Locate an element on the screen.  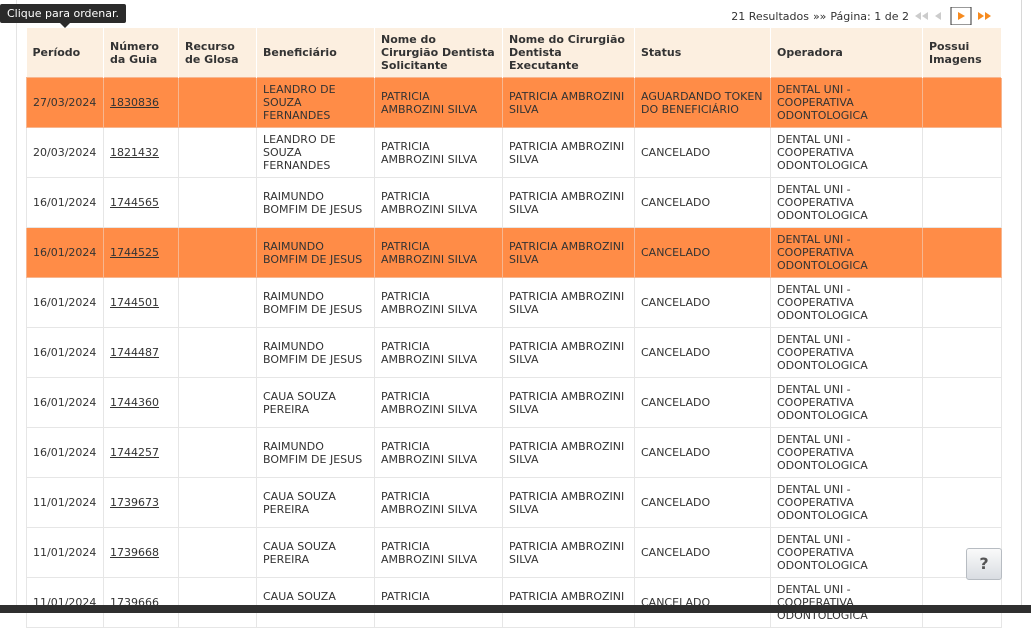
column-header: Recurso de Glosa is located at coordinates (217, 53).